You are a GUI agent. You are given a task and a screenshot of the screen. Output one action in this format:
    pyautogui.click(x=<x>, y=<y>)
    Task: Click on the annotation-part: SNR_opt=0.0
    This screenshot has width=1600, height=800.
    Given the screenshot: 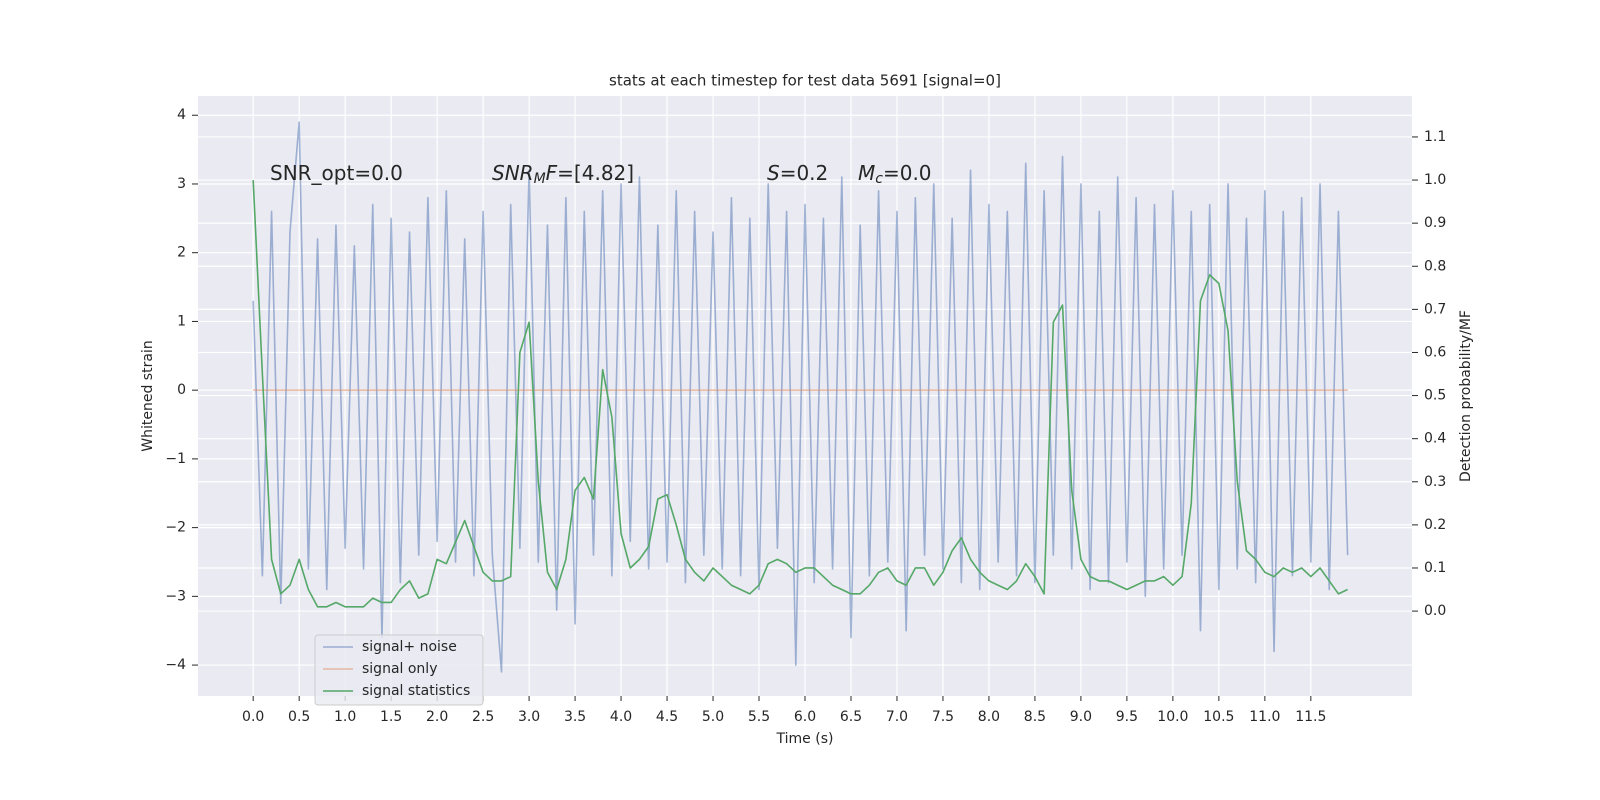 What is the action you would take?
    pyautogui.click(x=336, y=173)
    